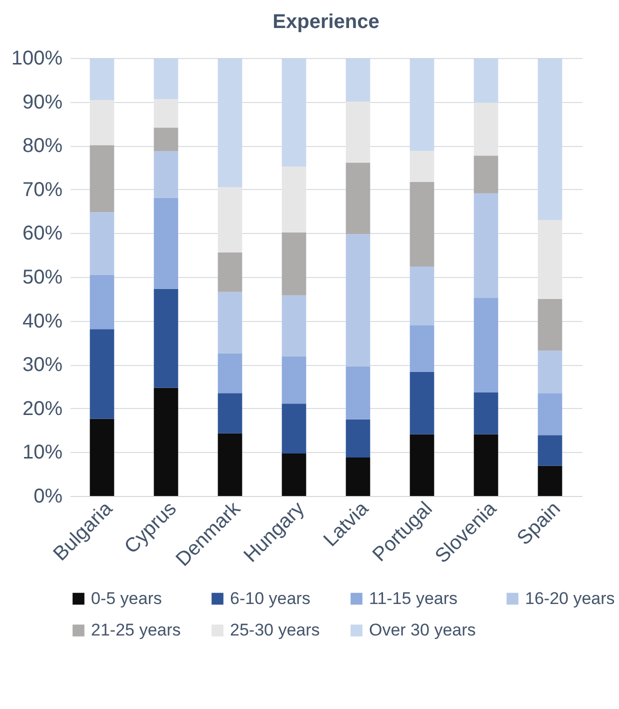 The width and height of the screenshot is (619, 709). I want to click on y-tick-label: 100%, so click(37, 59).